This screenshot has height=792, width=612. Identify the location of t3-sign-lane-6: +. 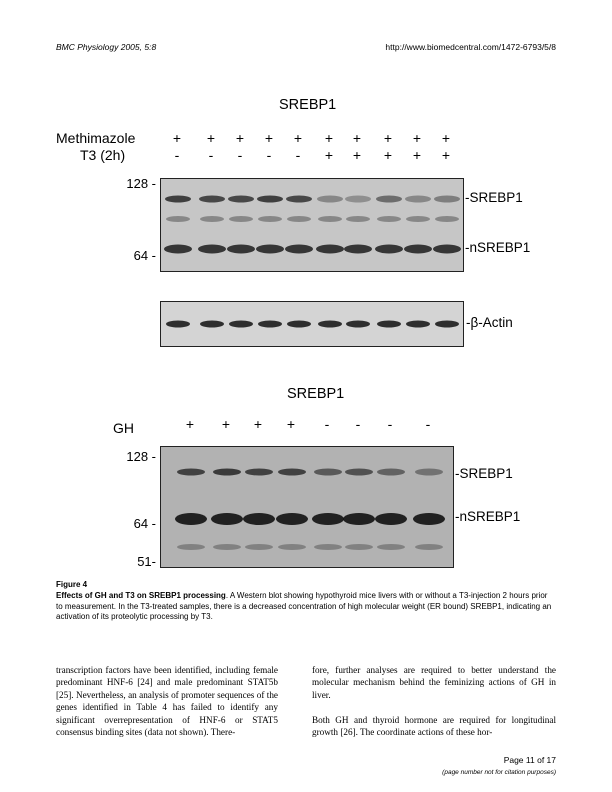
(329, 155).